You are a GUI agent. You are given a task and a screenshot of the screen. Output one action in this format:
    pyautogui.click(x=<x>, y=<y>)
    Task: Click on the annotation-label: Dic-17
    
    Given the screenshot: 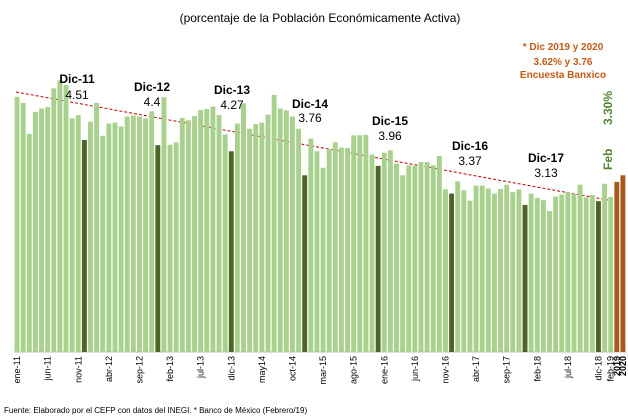 What is the action you would take?
    pyautogui.click(x=546, y=158)
    